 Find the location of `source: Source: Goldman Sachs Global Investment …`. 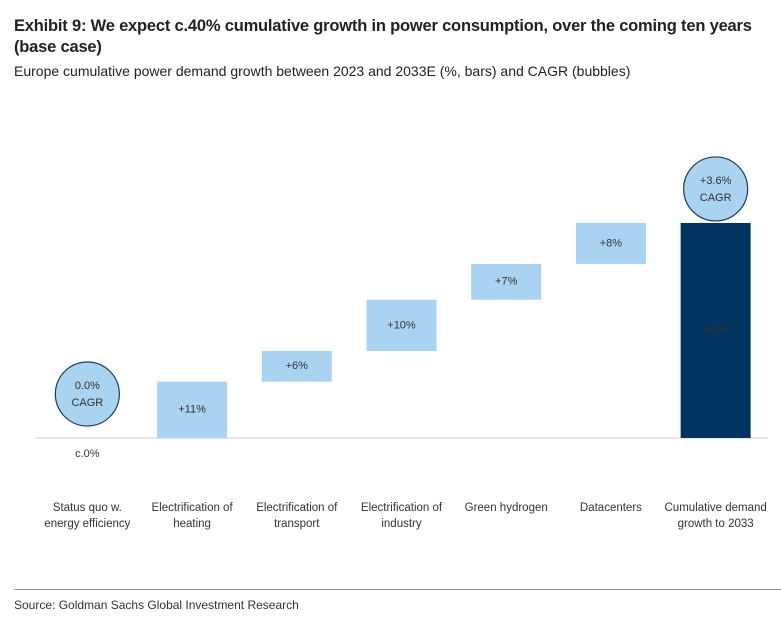

source: Source: Goldman Sachs Global Investment … is located at coordinates (156, 605).